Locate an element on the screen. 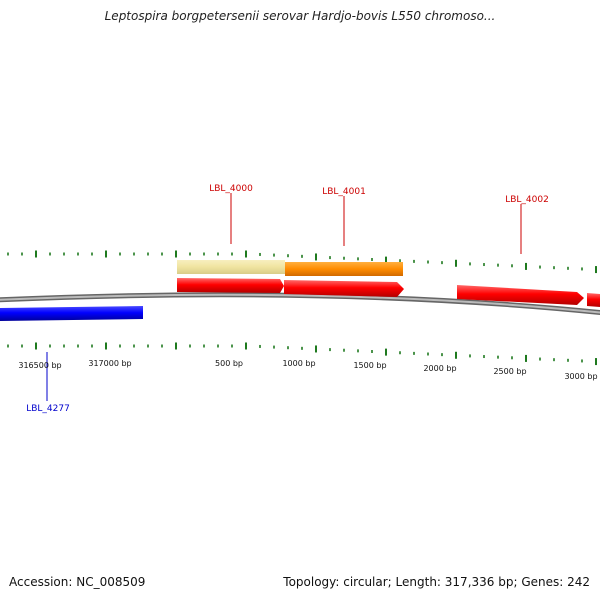 The image size is (600, 600). gene-next-arrow is located at coordinates (593, 300).